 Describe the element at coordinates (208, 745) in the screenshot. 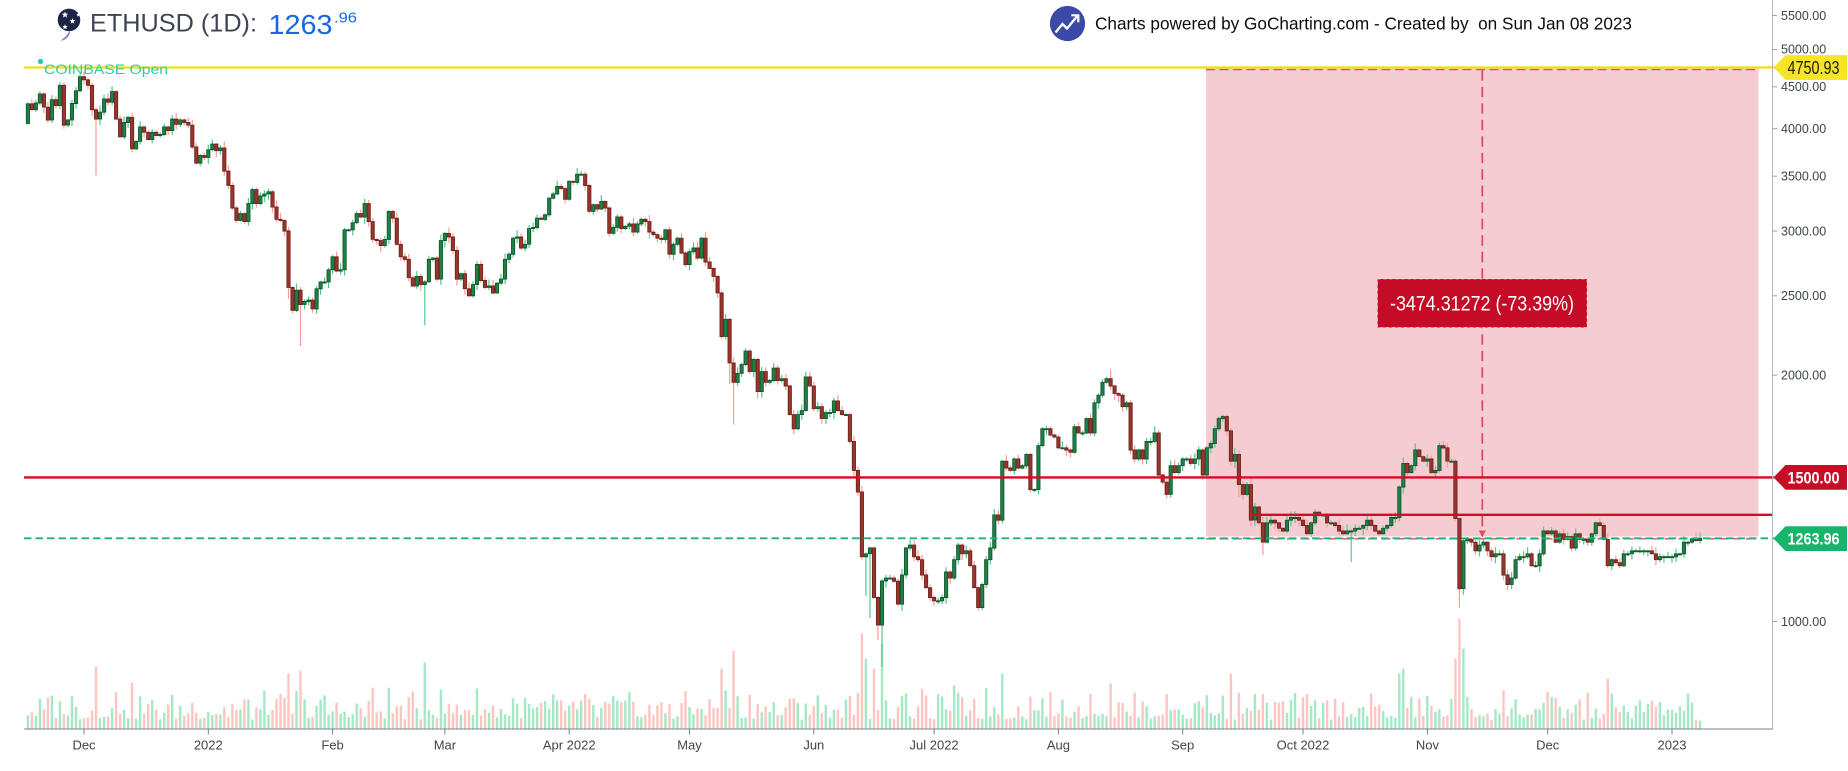

I see `svg-text: 2022` at that location.